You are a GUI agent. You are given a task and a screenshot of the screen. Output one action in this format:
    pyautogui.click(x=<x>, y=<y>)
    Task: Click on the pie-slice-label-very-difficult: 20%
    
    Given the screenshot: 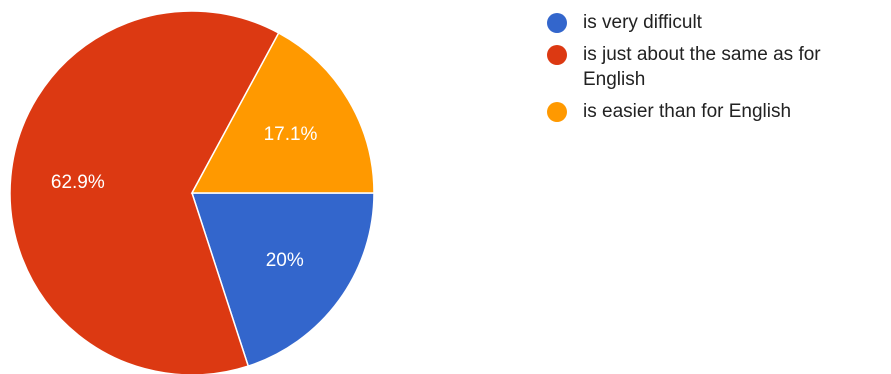 What is the action you would take?
    pyautogui.click(x=285, y=260)
    